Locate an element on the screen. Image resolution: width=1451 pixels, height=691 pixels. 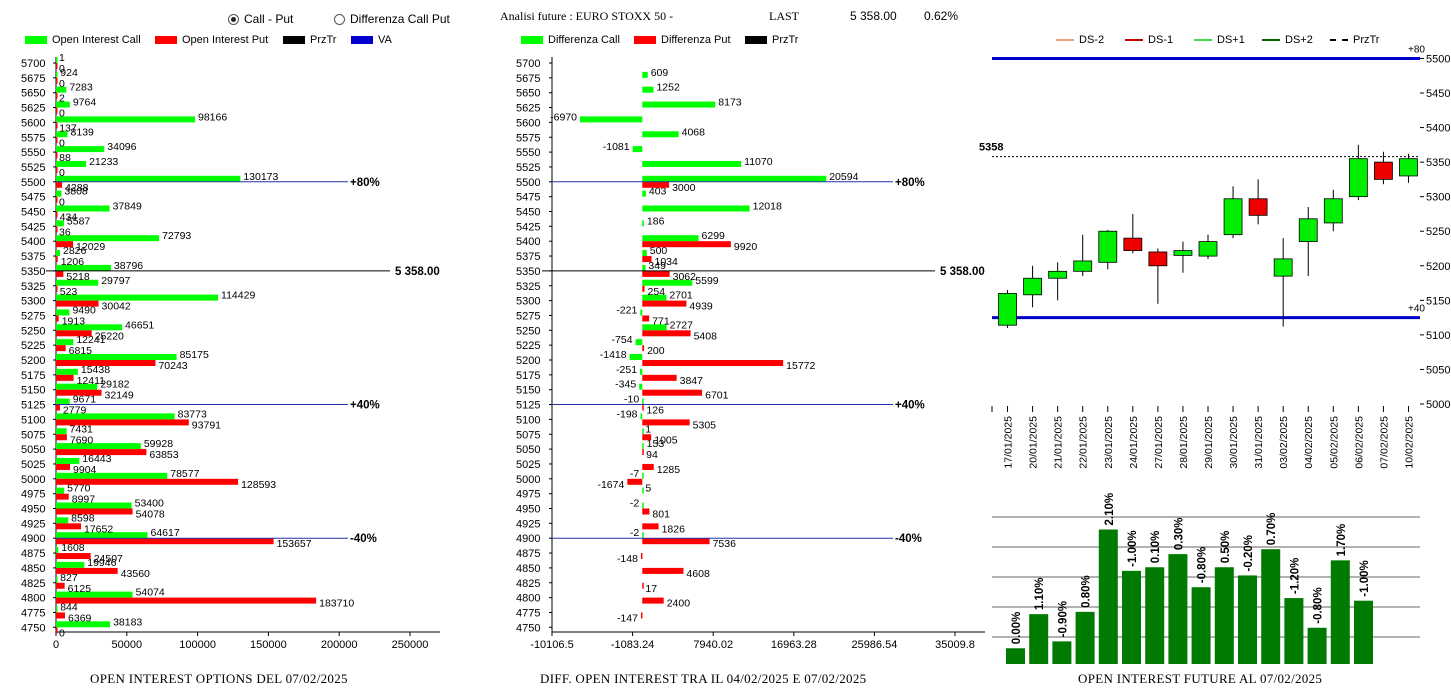
oi-strike-label: 5175 is located at coordinates (33, 376).